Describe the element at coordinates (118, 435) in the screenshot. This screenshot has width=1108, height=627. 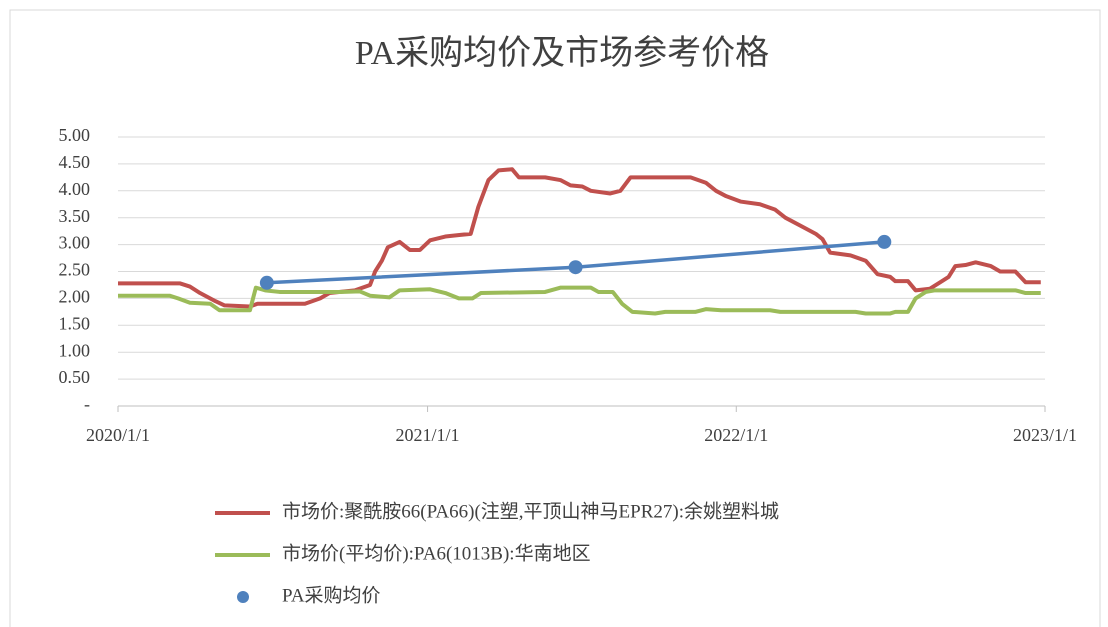
I see `x-tick-label: 2020/1/1` at that location.